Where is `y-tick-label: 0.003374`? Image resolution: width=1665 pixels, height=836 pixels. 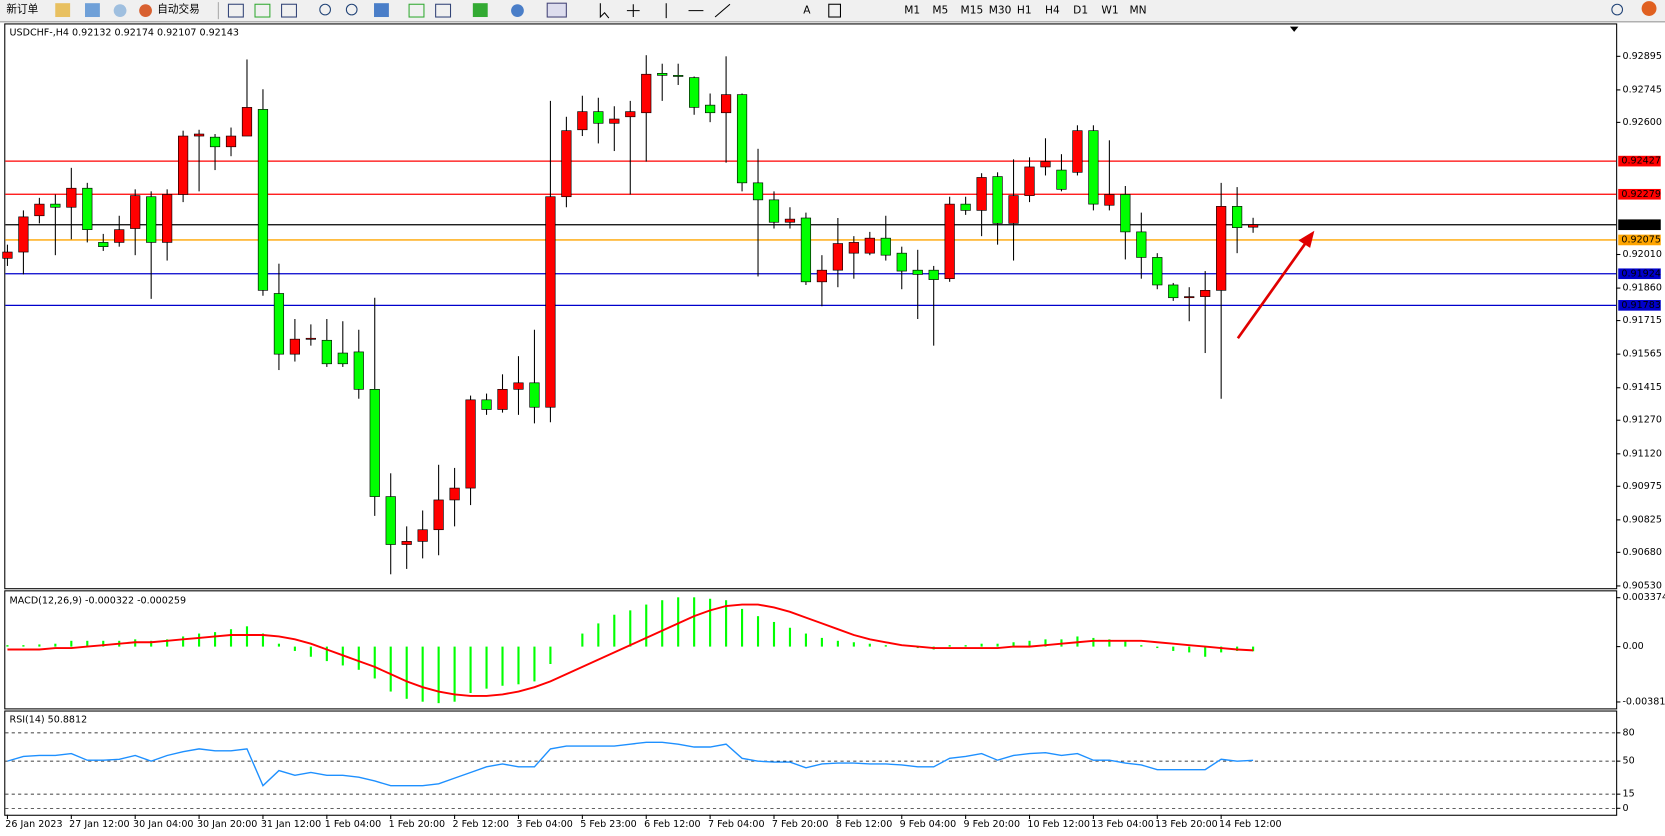 y-tick-label: 0.003374 is located at coordinates (1643, 597).